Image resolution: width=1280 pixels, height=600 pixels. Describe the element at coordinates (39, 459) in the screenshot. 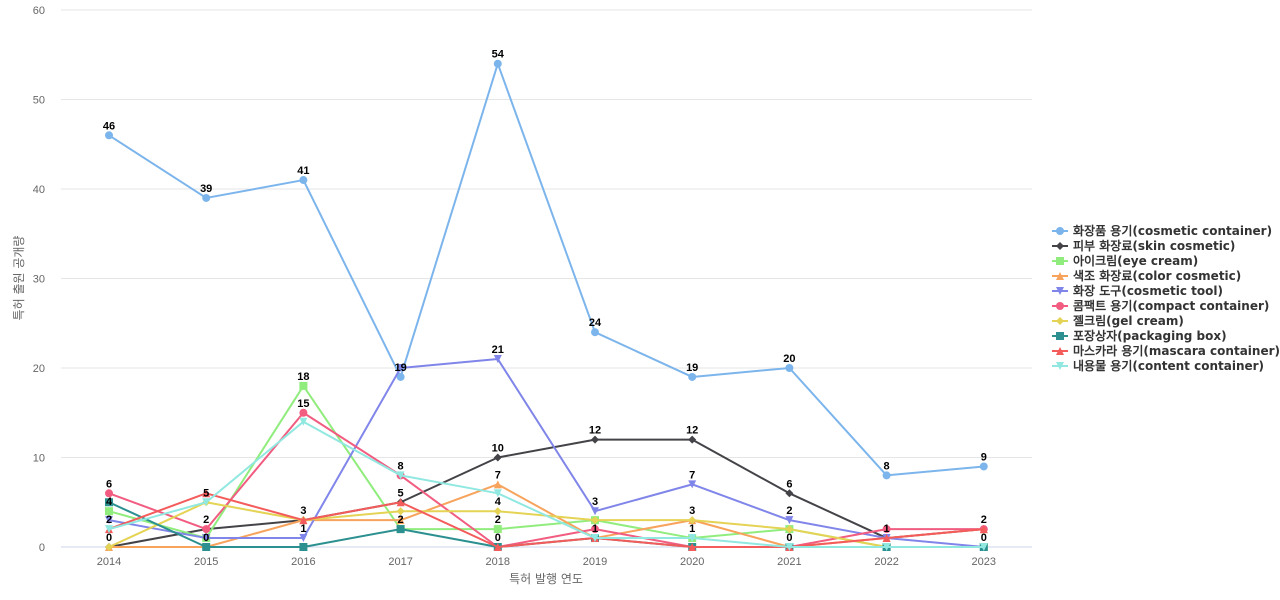

I see `y-tick-label: 10` at that location.